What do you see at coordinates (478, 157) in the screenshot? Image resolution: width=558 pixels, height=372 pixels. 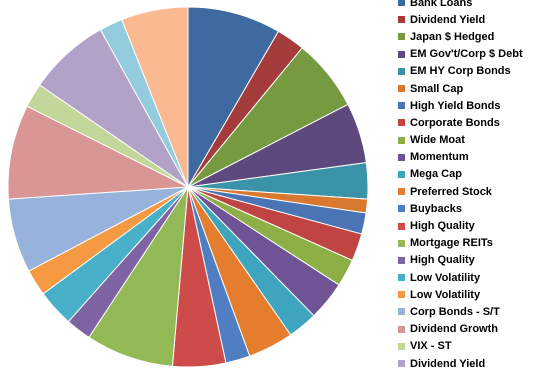 I see `legend-item: Momentum` at bounding box center [478, 157].